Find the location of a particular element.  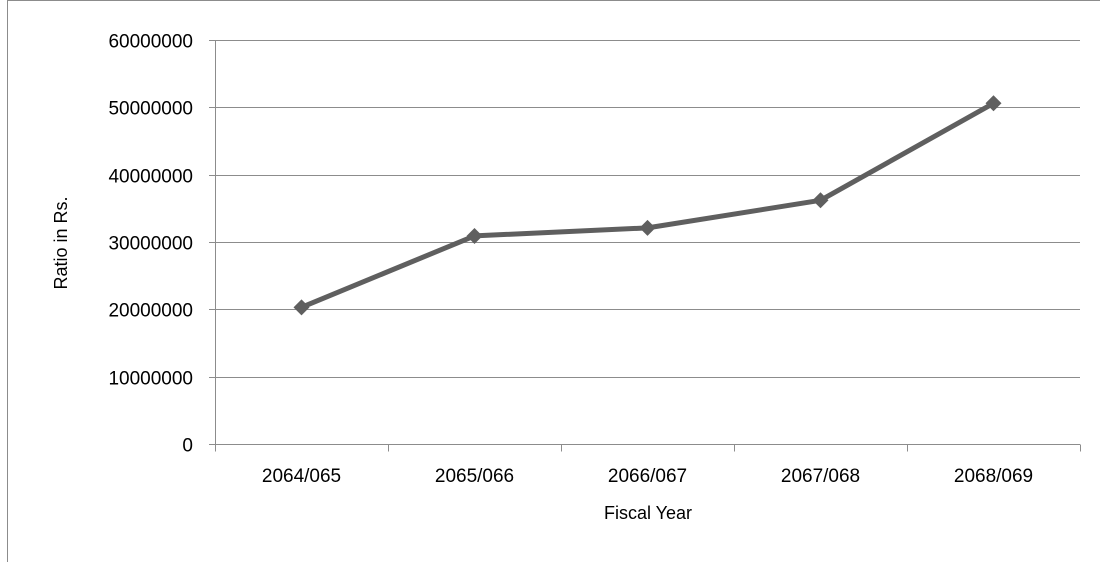

y-tick-label: 30000000 is located at coordinates (150, 244).